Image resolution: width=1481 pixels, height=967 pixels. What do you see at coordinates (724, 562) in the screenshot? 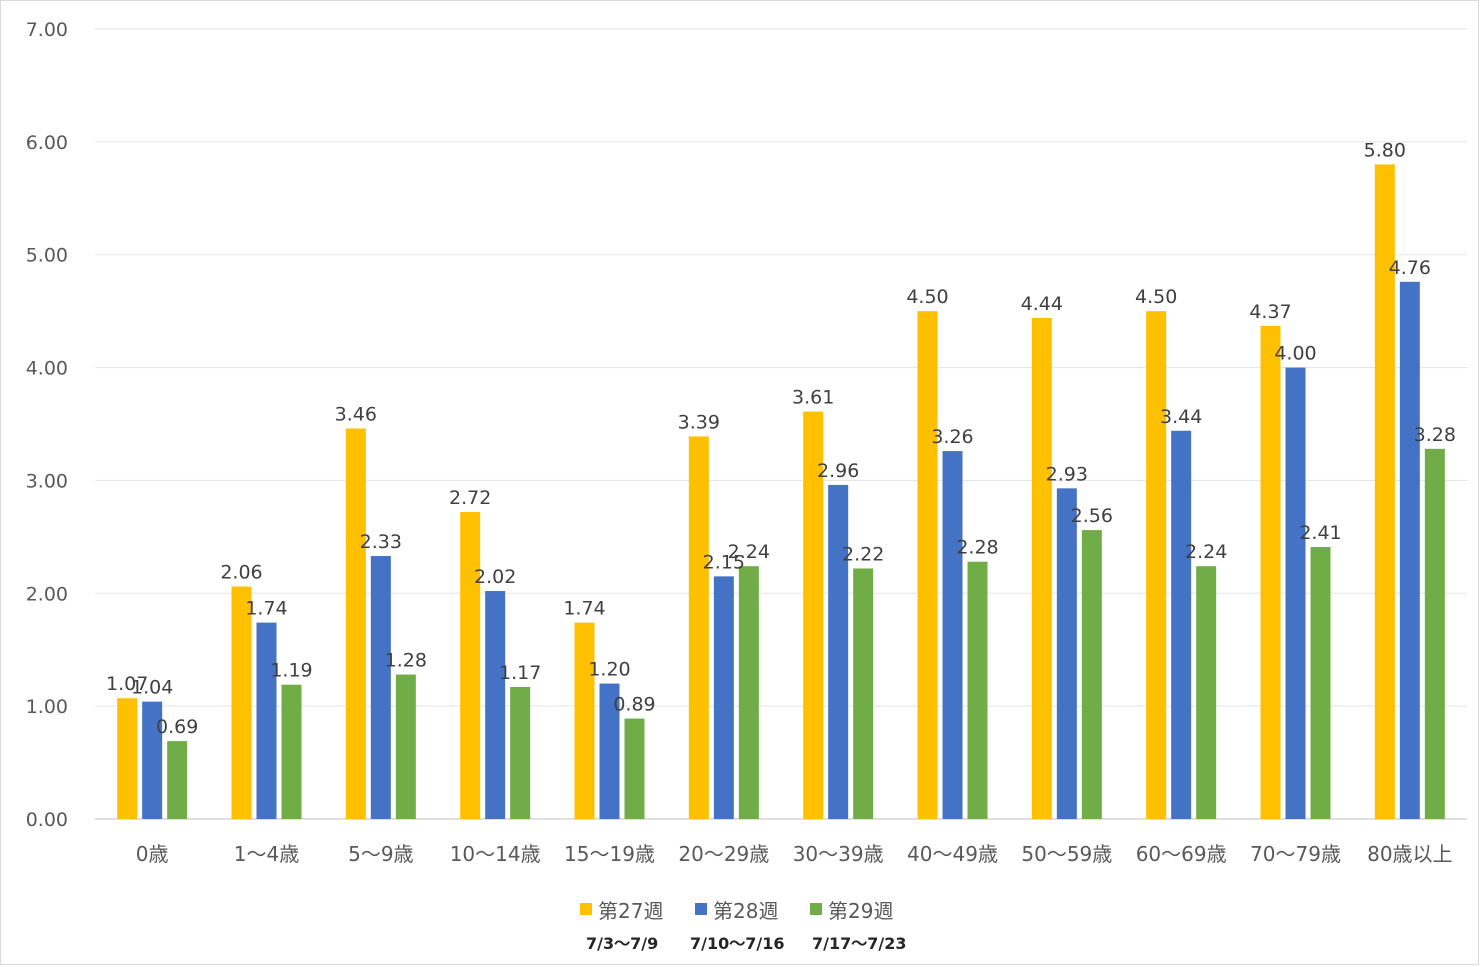
I see `data-label: 2.15` at bounding box center [724, 562].